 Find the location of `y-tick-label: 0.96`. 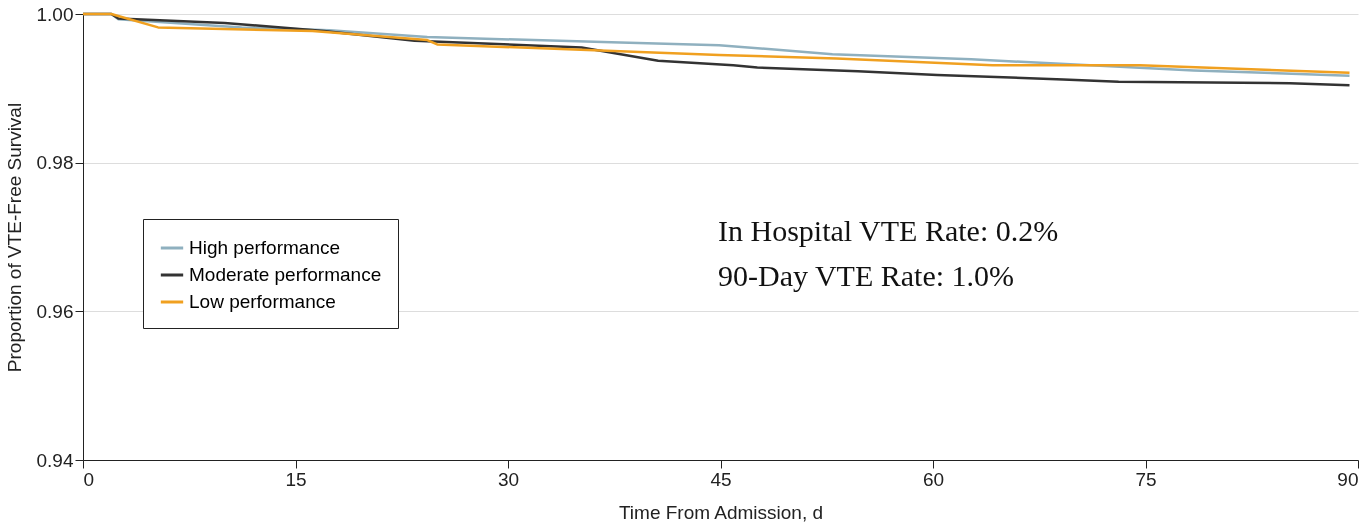

y-tick-label: 0.96 is located at coordinates (55, 311).